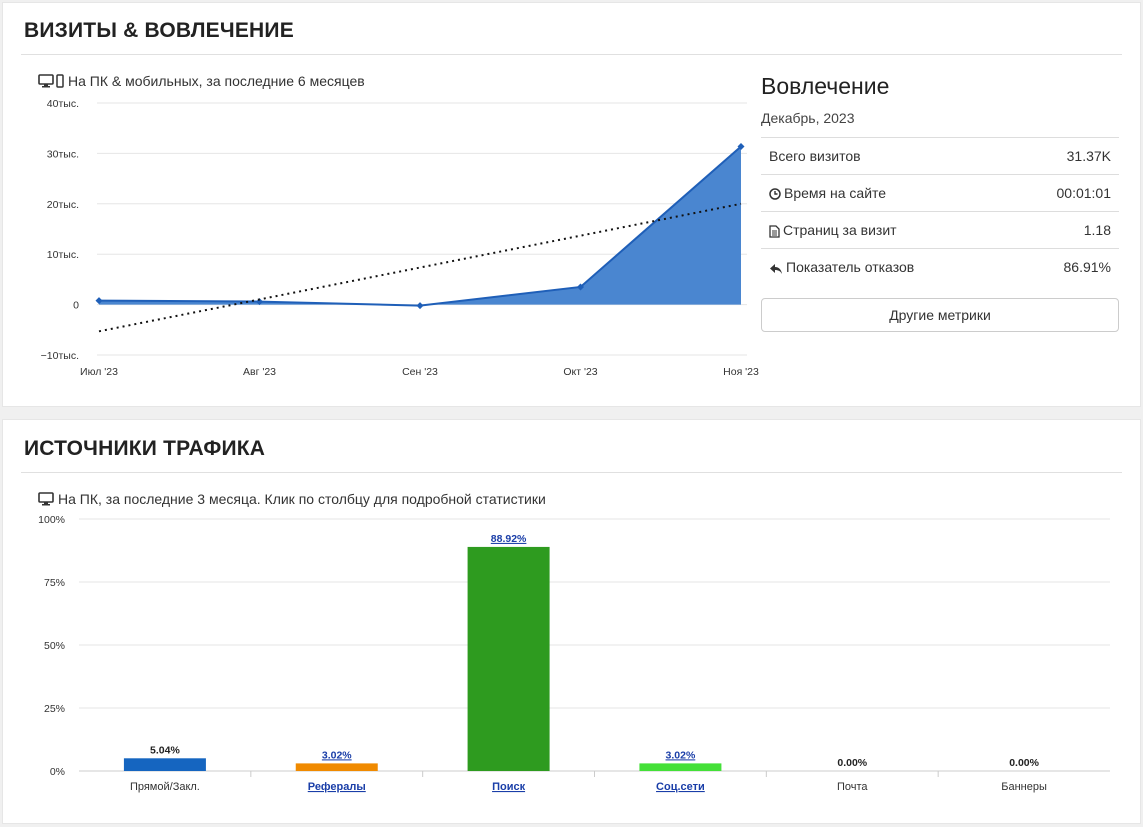  What do you see at coordinates (60, 356) in the screenshot?
I see `y-tick-label: −10тыс.` at bounding box center [60, 356].